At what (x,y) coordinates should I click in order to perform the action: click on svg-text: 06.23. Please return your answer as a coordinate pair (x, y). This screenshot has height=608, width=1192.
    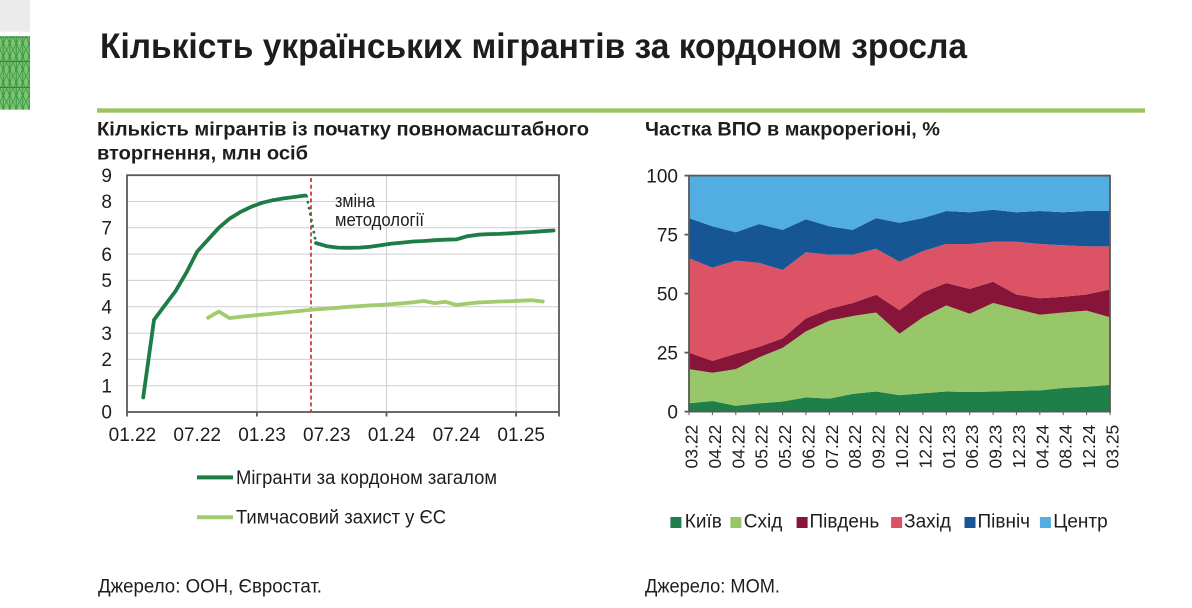
    Looking at the image, I should click on (972, 447).